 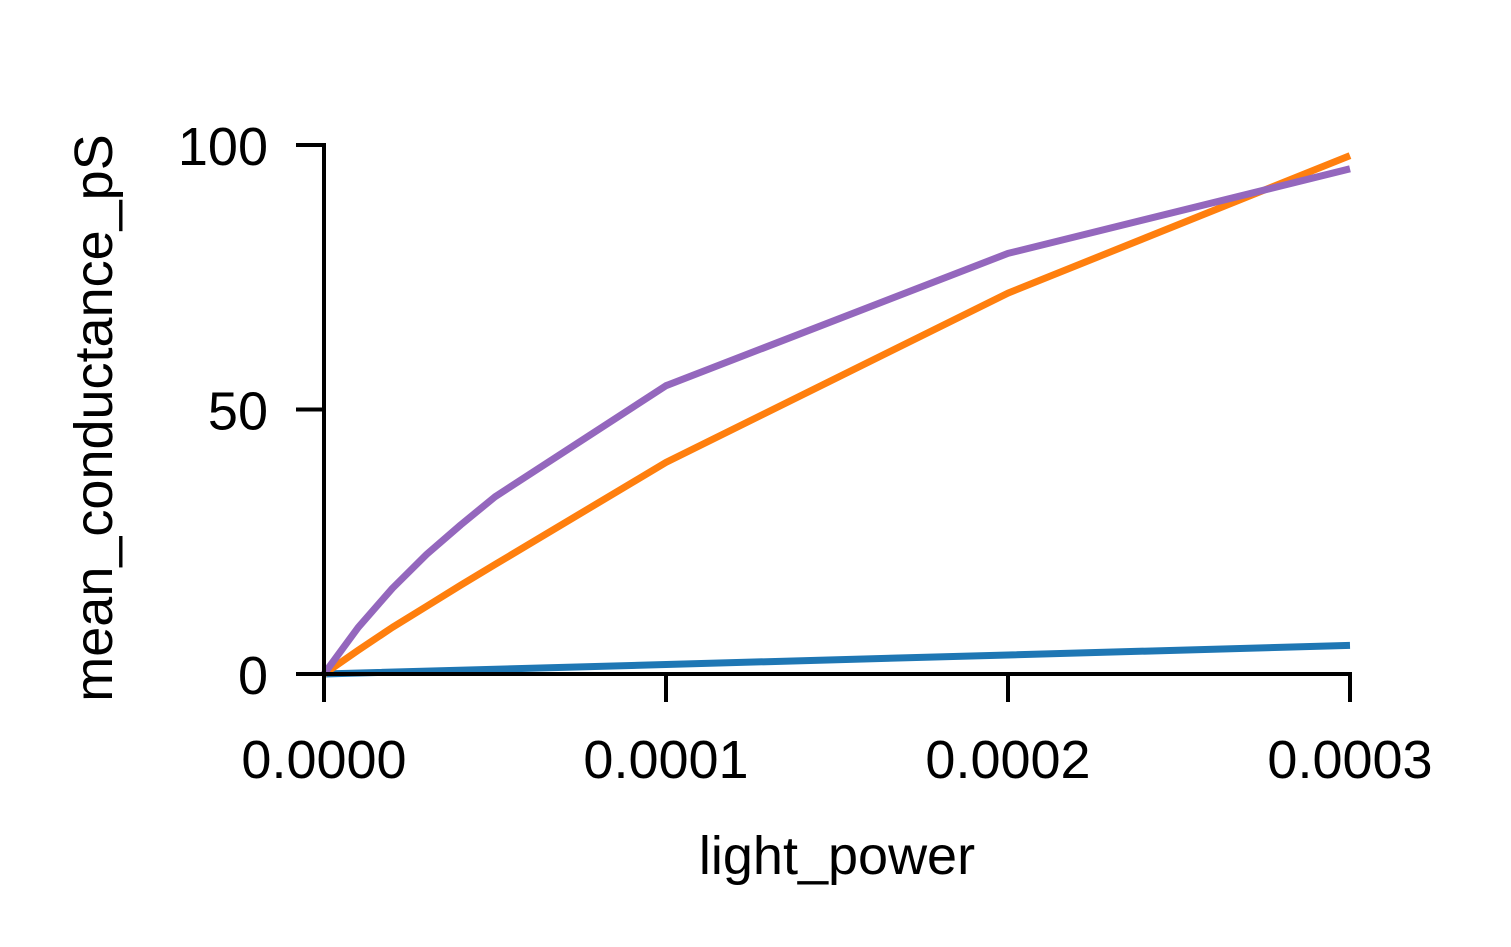 I want to click on x-tick-label: 0.0002, so click(x=1007, y=760).